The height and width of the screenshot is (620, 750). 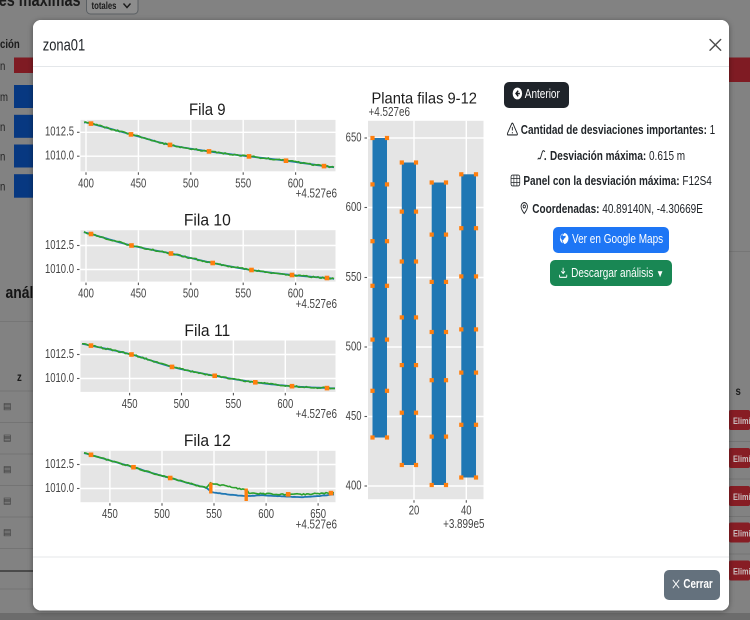 I want to click on svg-text: Planta filas 9-12, so click(x=423, y=99).